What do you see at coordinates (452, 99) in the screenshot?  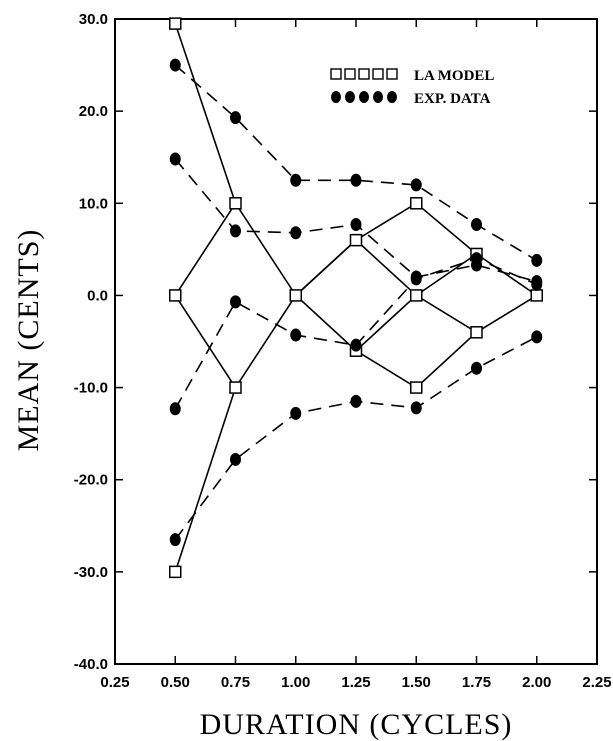 I see `legend-label-exp-data: EXP. DATA` at bounding box center [452, 99].